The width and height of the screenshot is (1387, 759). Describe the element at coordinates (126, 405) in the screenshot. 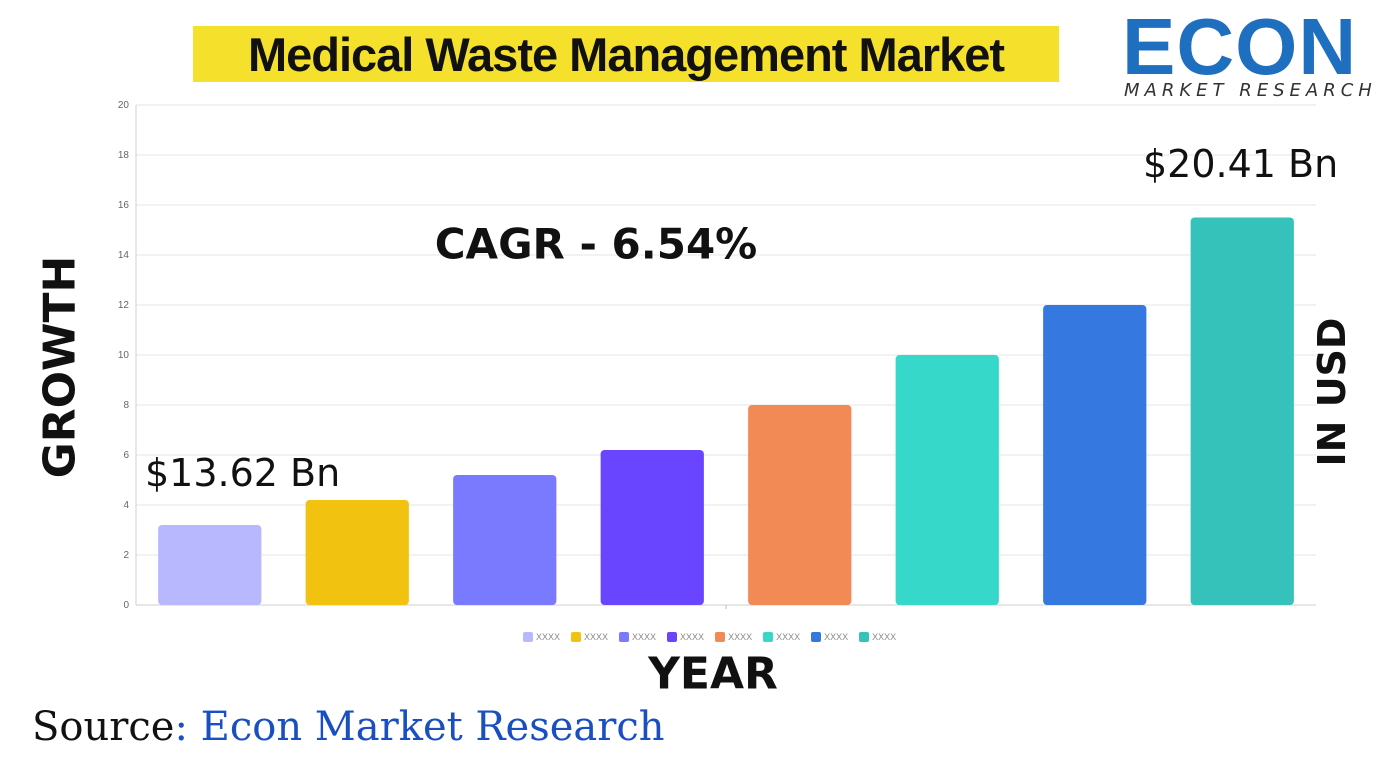

I see `y-tick-label: 8` at that location.